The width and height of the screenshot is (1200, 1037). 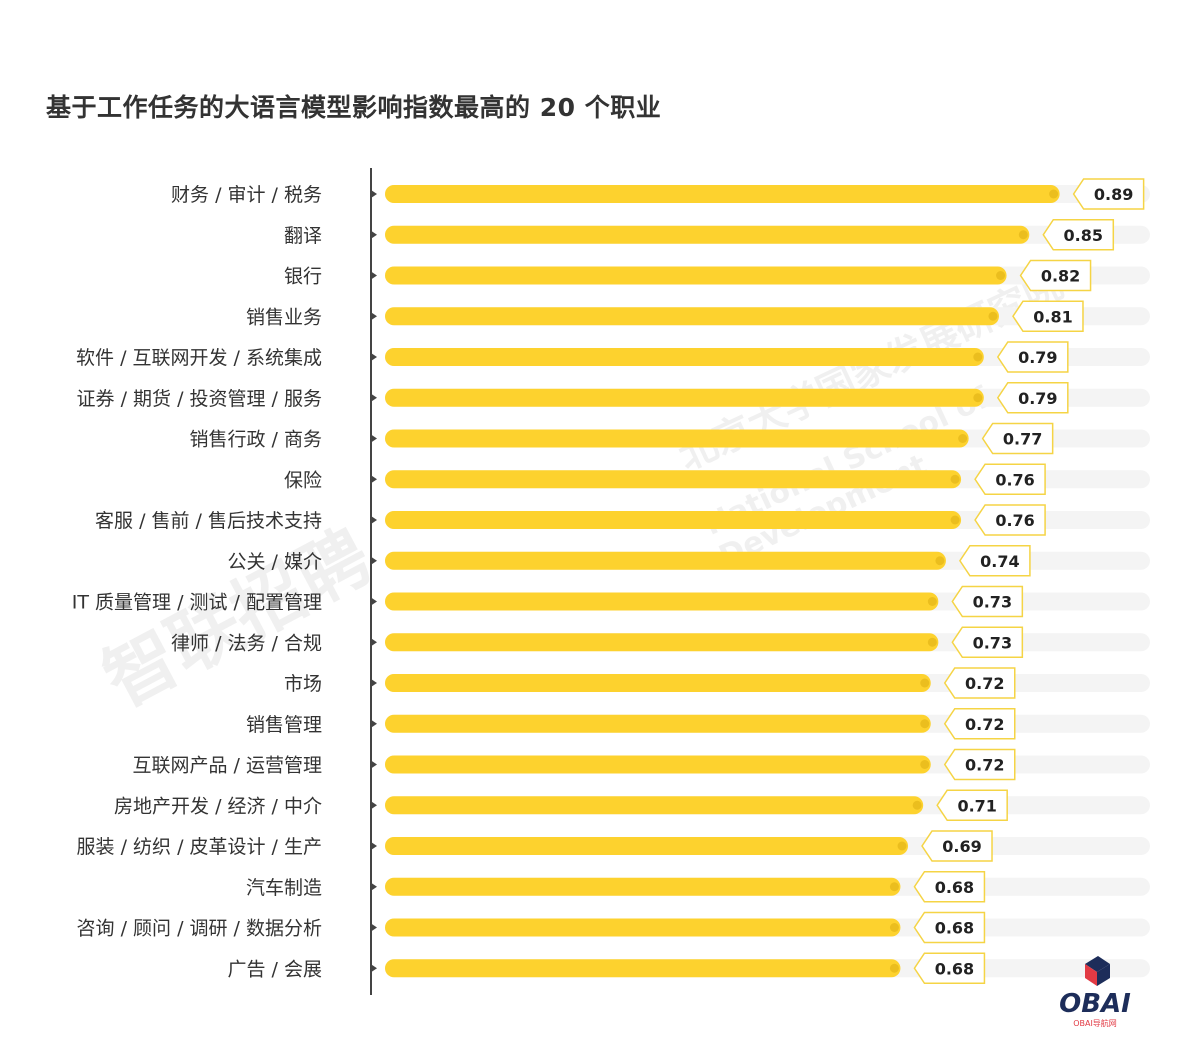 I want to click on category-label: IT 质量管理 / 测试 / 配置管理, so click(x=197, y=603).